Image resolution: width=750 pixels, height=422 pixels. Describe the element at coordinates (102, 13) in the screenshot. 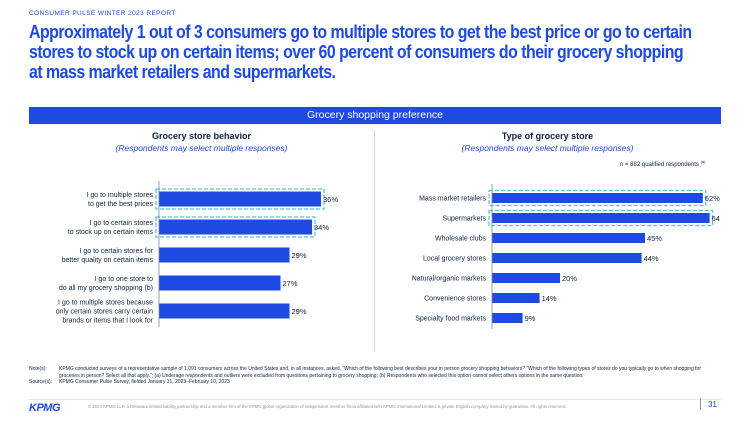

I see `report-header: CONSUMER PULSE WINTER 2023 REPORT` at that location.